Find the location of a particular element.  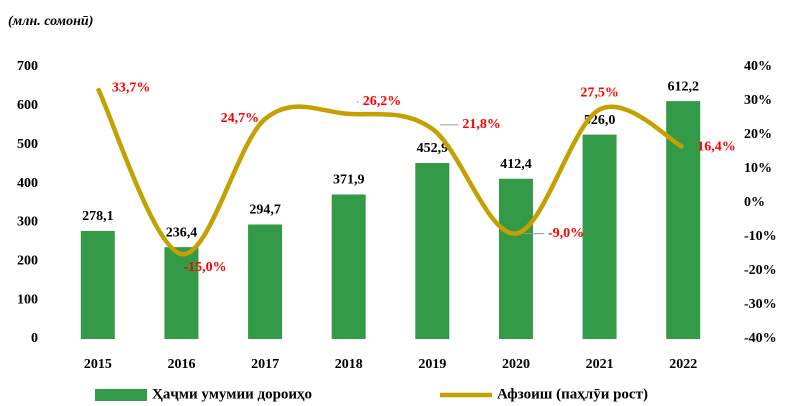

y2-tick-label: 30% is located at coordinates (758, 100).